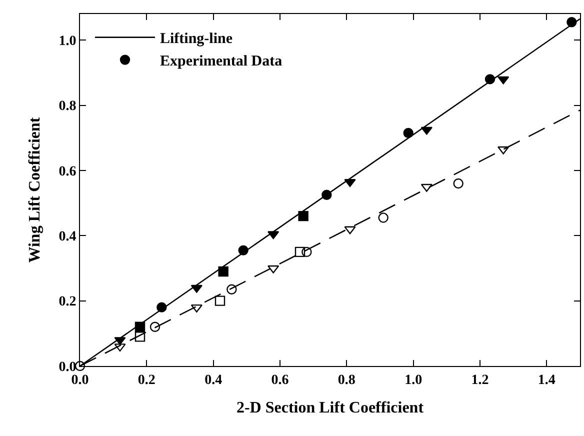  What do you see at coordinates (80, 380) in the screenshot?
I see `x-tick-label: 0.0` at bounding box center [80, 380].